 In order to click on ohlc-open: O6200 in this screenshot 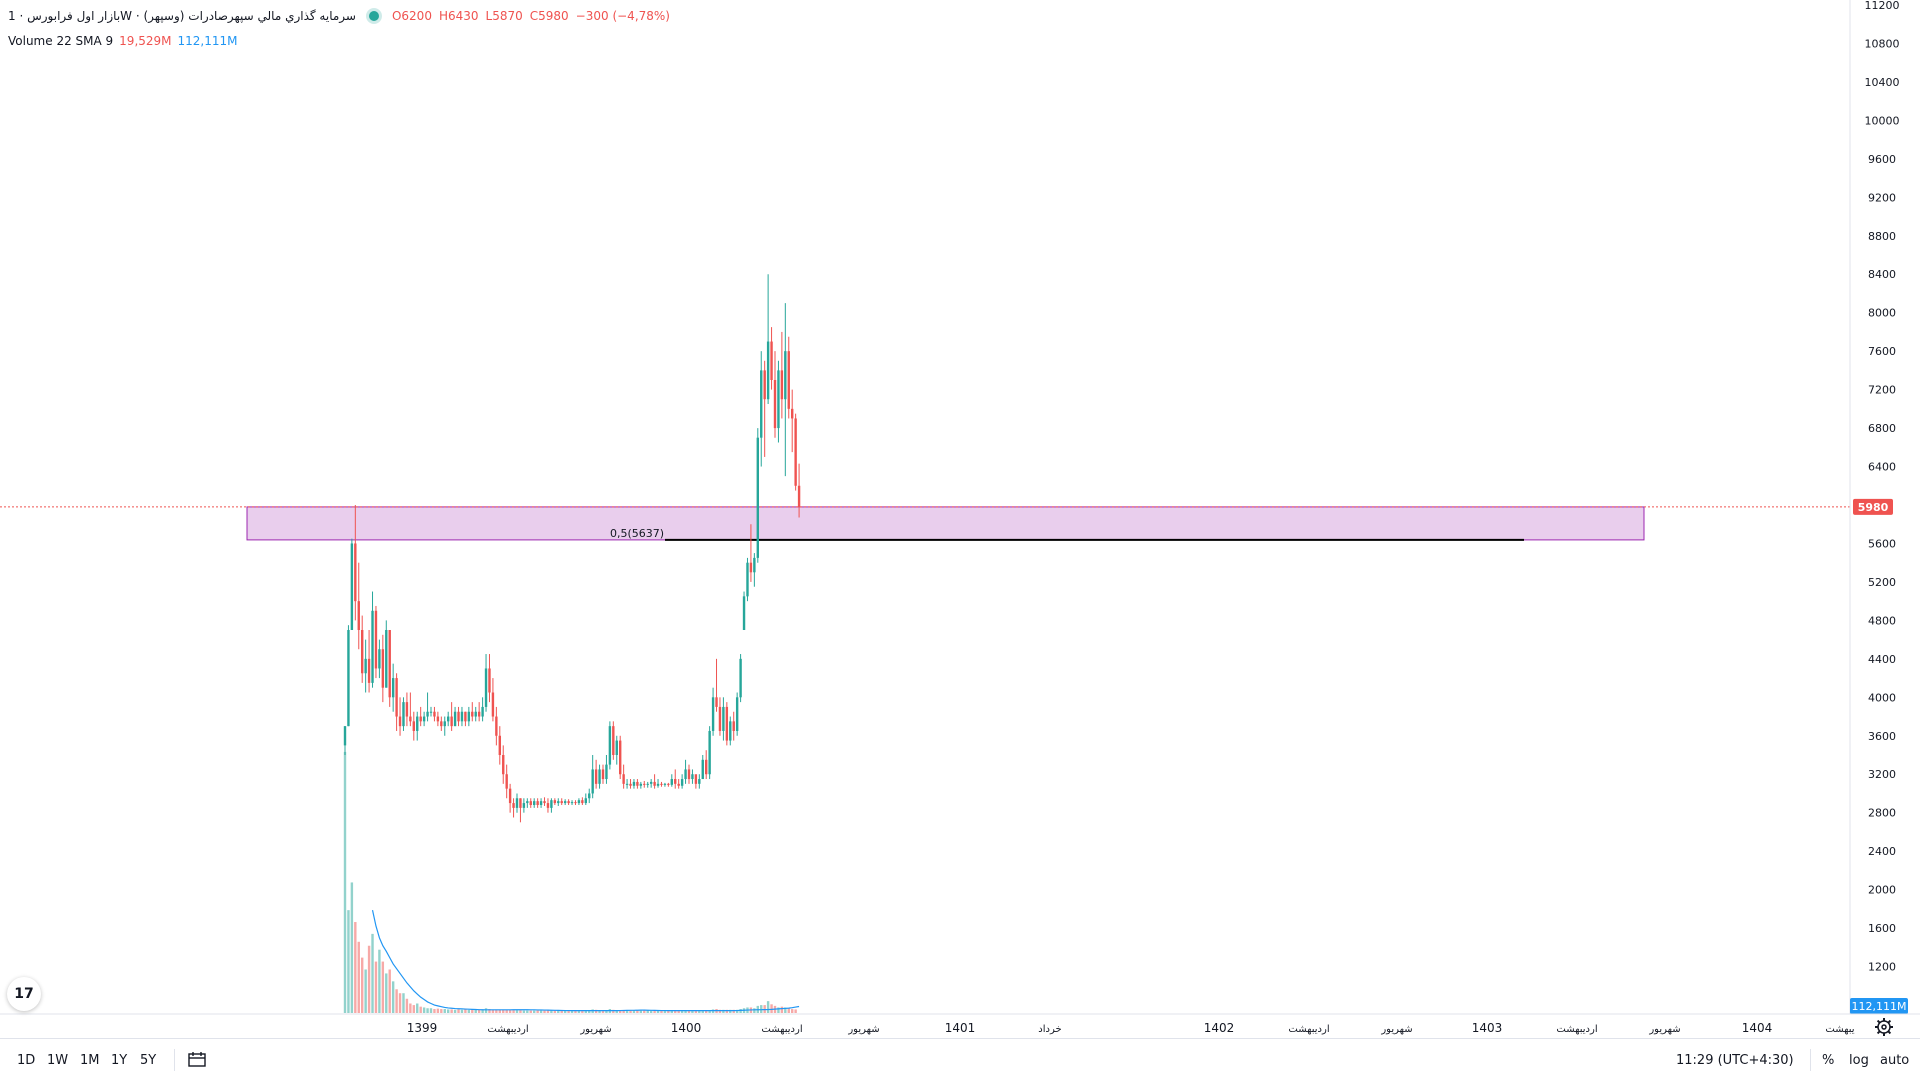, I will do `click(411, 16)`.